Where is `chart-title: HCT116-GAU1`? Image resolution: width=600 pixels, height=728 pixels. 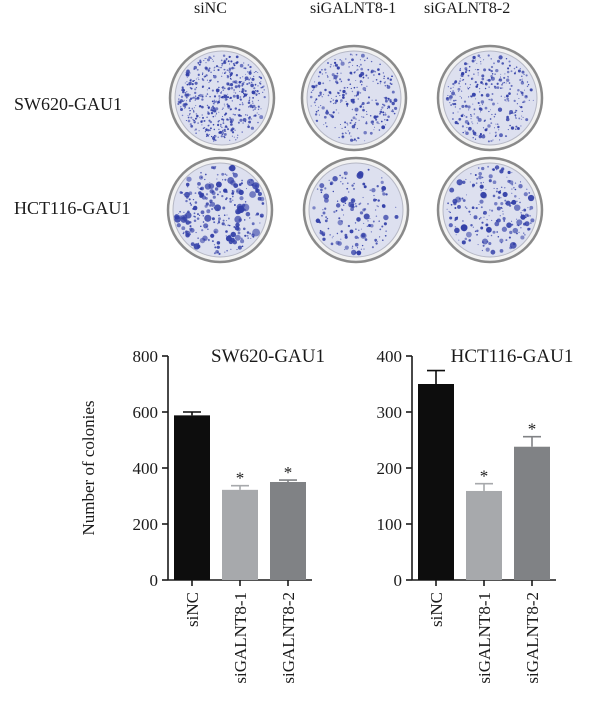 chart-title: HCT116-GAU1 is located at coordinates (512, 356).